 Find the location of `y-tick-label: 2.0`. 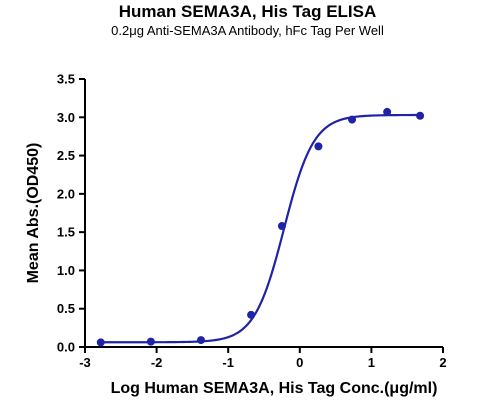

y-tick-label: 2.0 is located at coordinates (66, 193).